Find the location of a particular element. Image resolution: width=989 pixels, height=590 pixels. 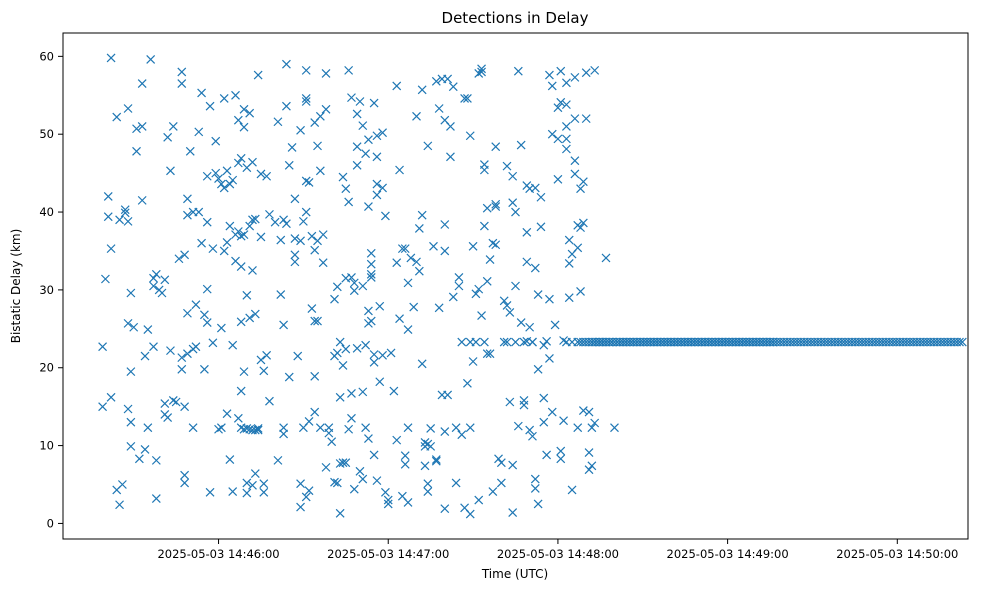

y-tick-label: 0 is located at coordinates (50, 523).